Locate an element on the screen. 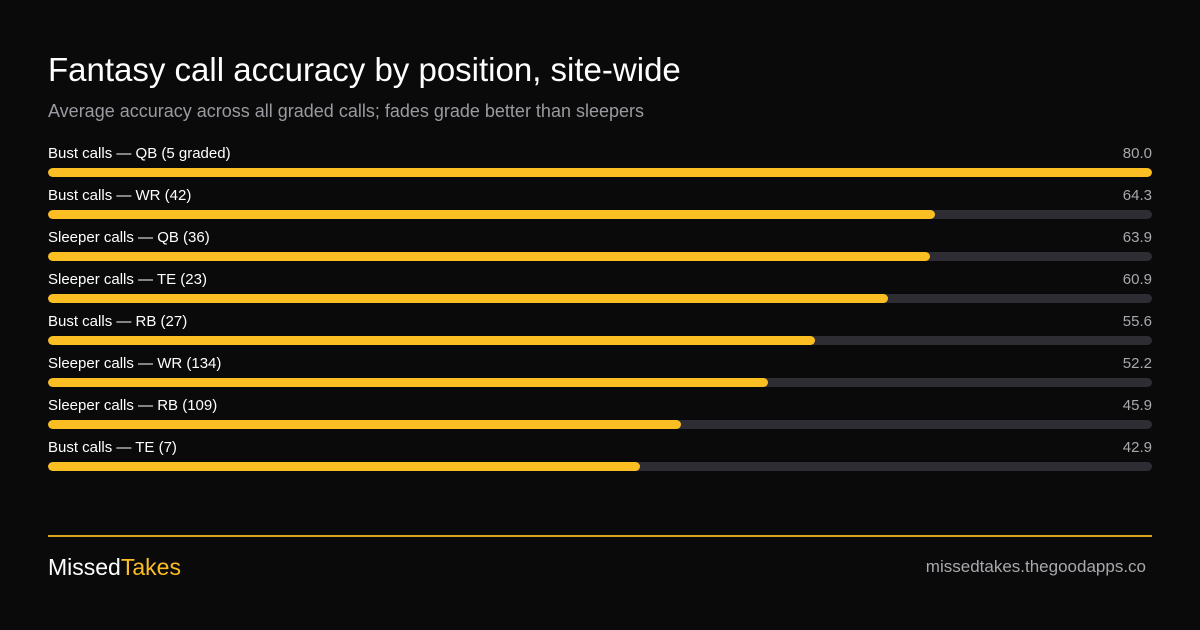 This screenshot has height=630, width=1200. footer-divider is located at coordinates (600, 536).